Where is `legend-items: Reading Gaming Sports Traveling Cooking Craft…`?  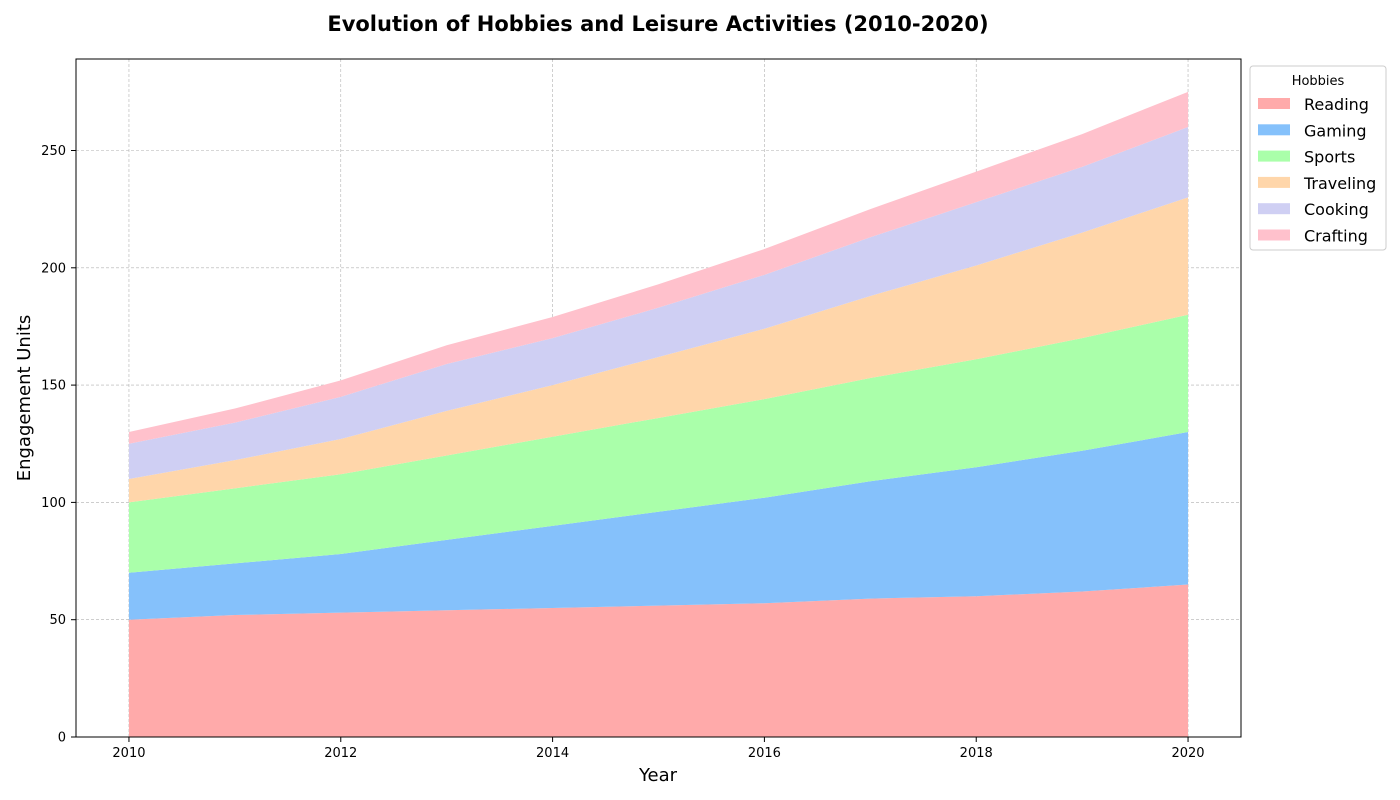
legend-items: Reading Gaming Sports Traveling Cooking Craft… is located at coordinates (1317, 170).